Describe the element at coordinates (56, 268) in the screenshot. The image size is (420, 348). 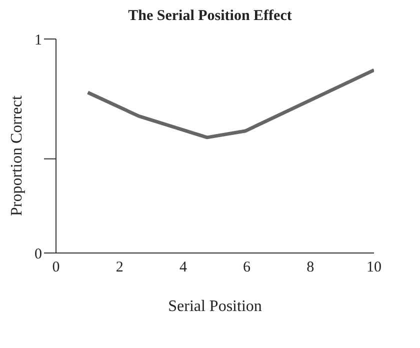
I see `x-tick-label: 0` at that location.